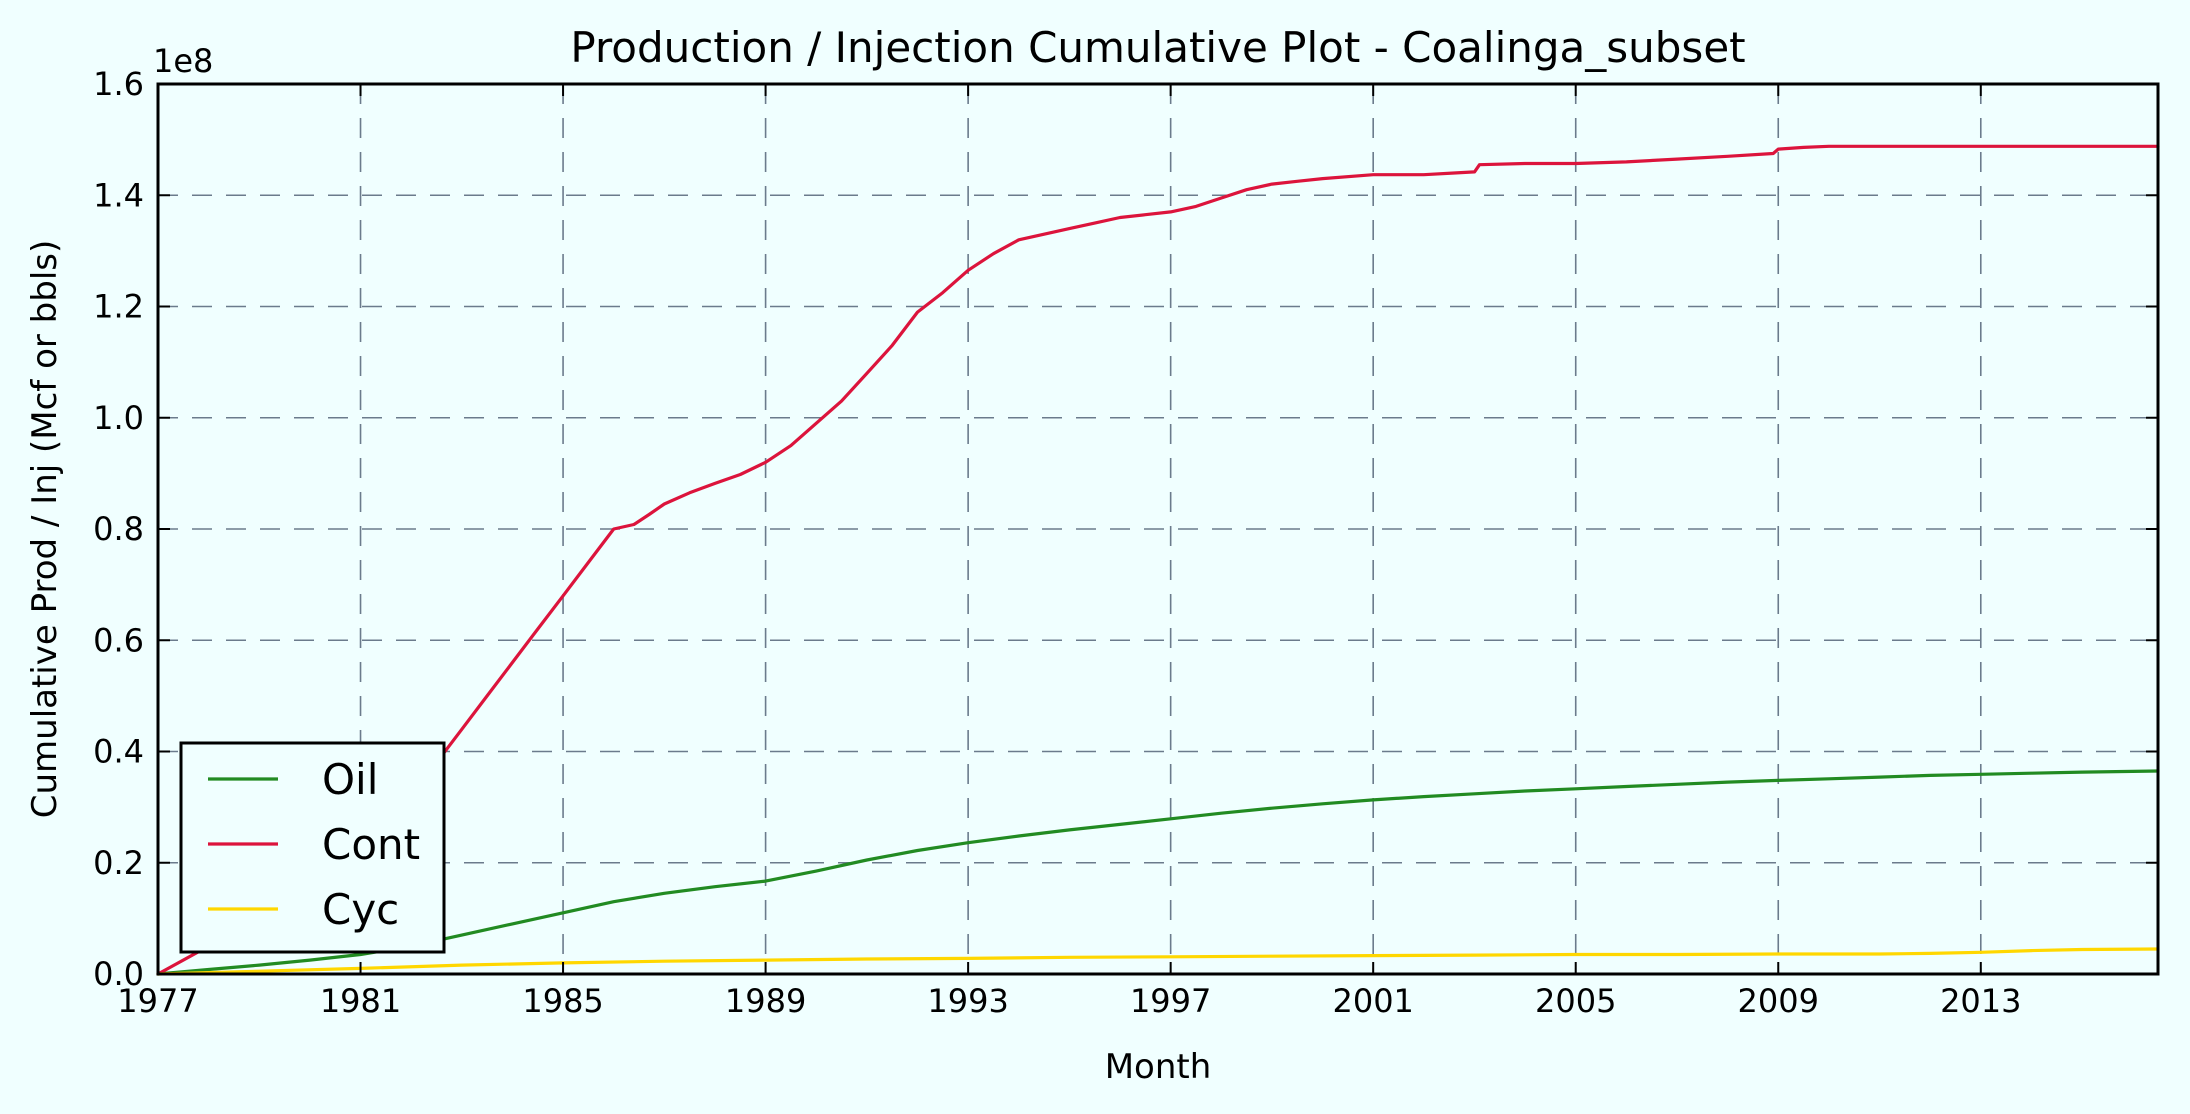  What do you see at coordinates (967, 1001) in the screenshot?
I see `x-tick-label: 1993` at bounding box center [967, 1001].